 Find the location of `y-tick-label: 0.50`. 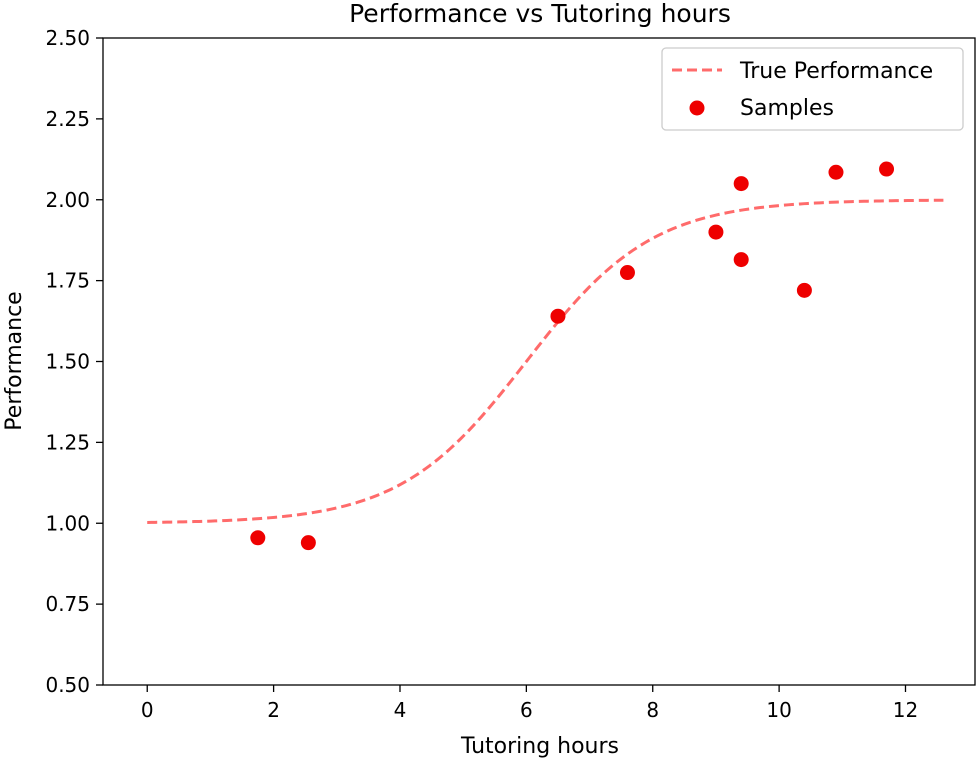

y-tick-label: 0.50 is located at coordinates (67, 685).